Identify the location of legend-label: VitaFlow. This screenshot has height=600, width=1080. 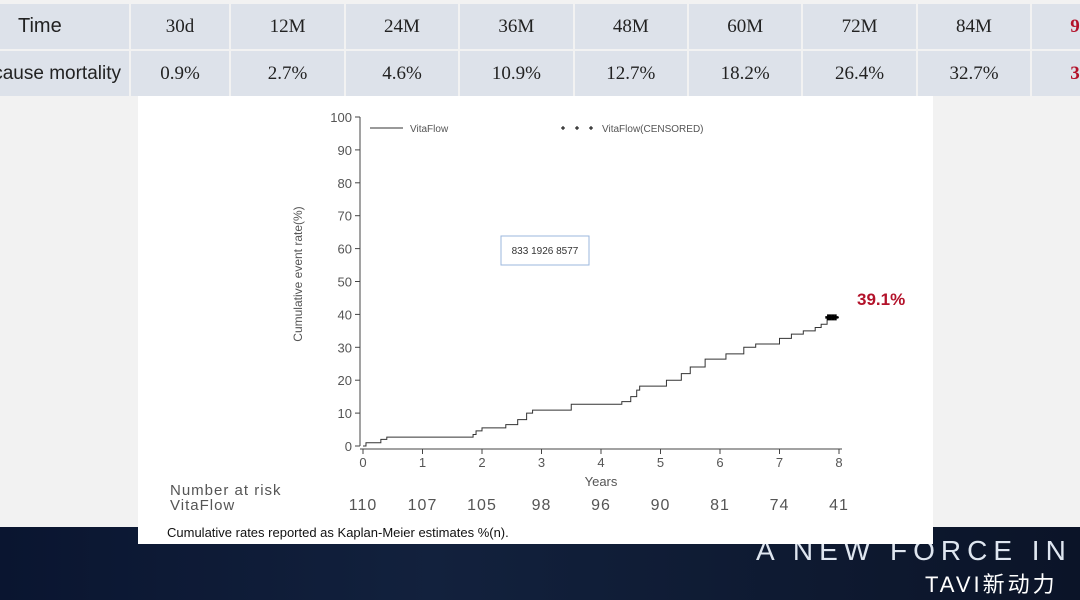
(429, 129).